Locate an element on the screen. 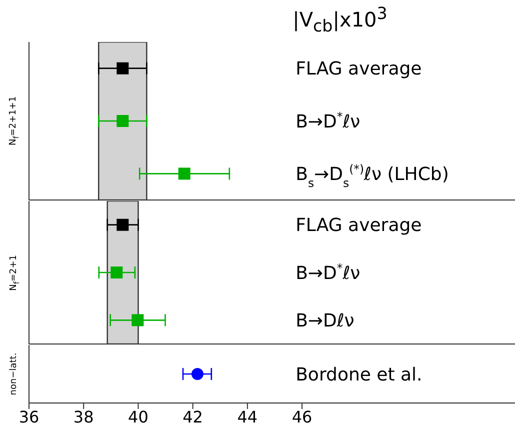 Image resolution: width=515 pixels, height=433 pixels. y-tick-label: B$_{s}$→D$_{s}$$^{(*)}$ℓν (LHCb) is located at coordinates (372, 176).